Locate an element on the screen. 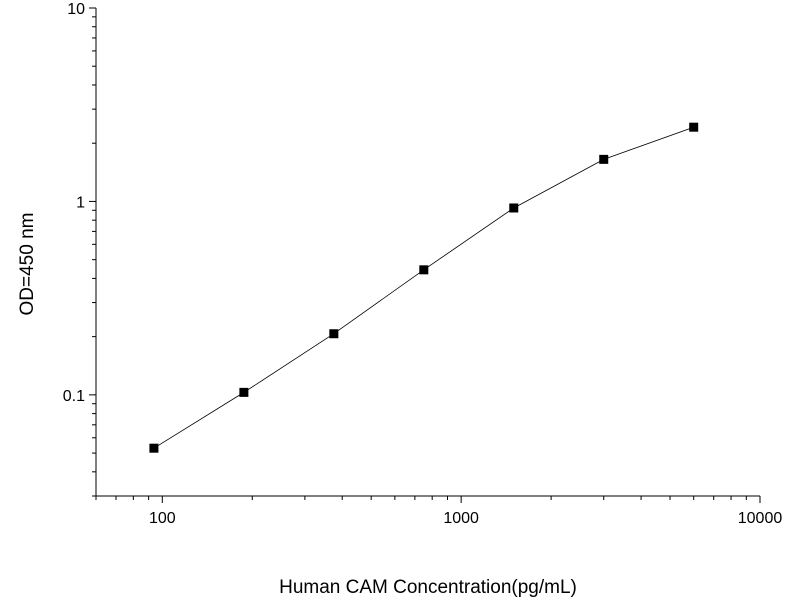 Image resolution: width=800 pixels, height=600 pixels. x-axis-label: Human CAM Concentration(pg/mL) is located at coordinates (428, 587).